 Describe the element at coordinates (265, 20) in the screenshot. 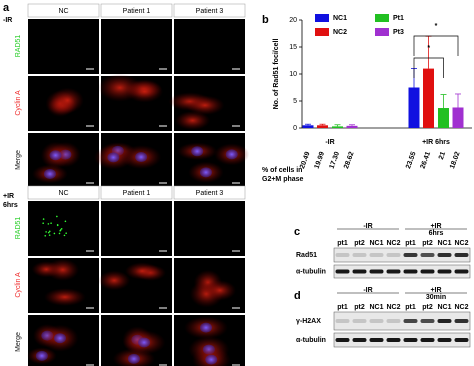

I see `panel-label: b` at that location.